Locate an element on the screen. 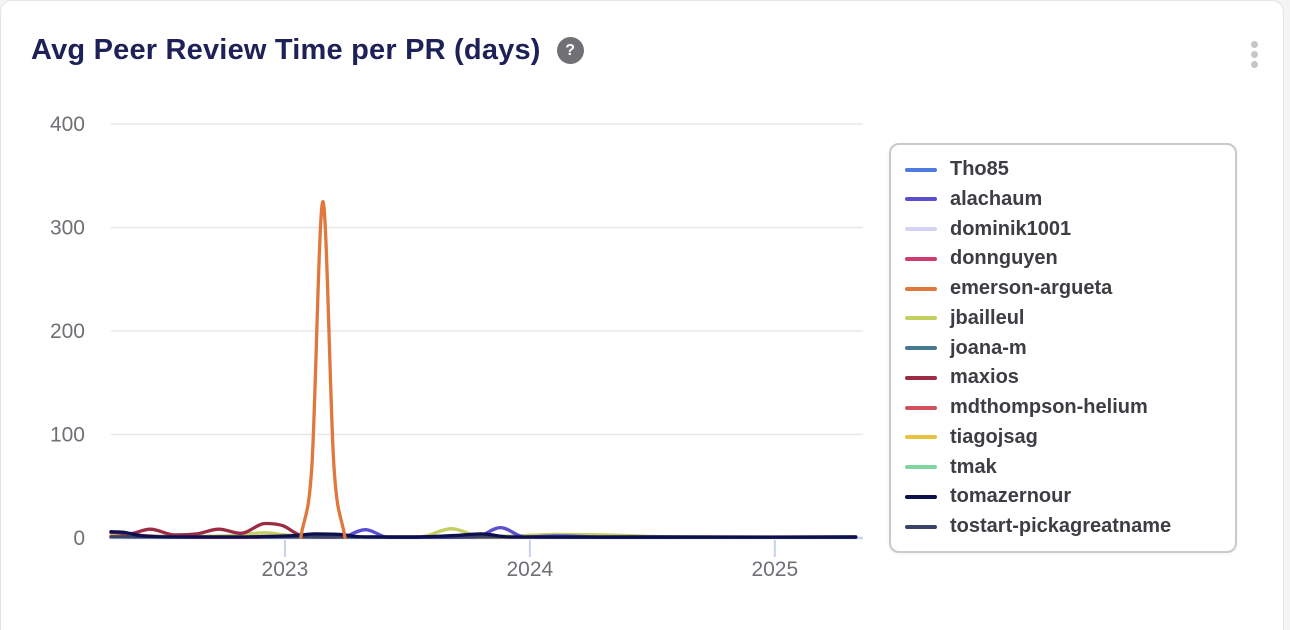  y-tick-label-0: 0 is located at coordinates (79, 538).